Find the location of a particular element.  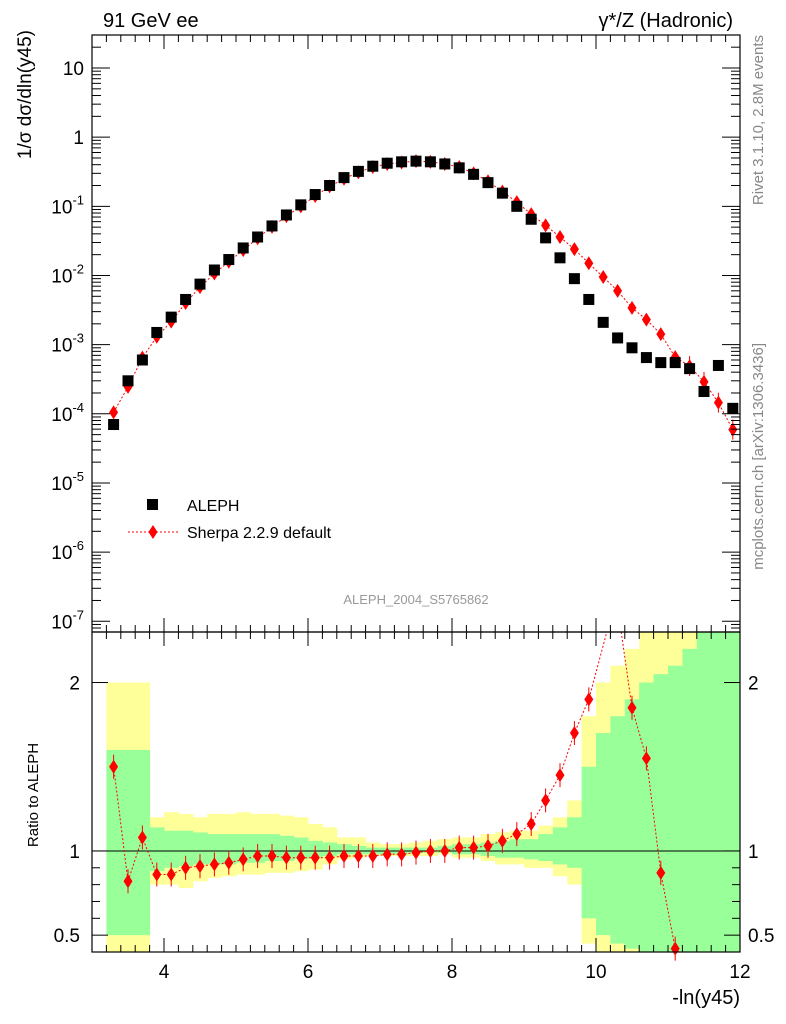

ratio-xtick-label-4: 12 is located at coordinates (739, 972).